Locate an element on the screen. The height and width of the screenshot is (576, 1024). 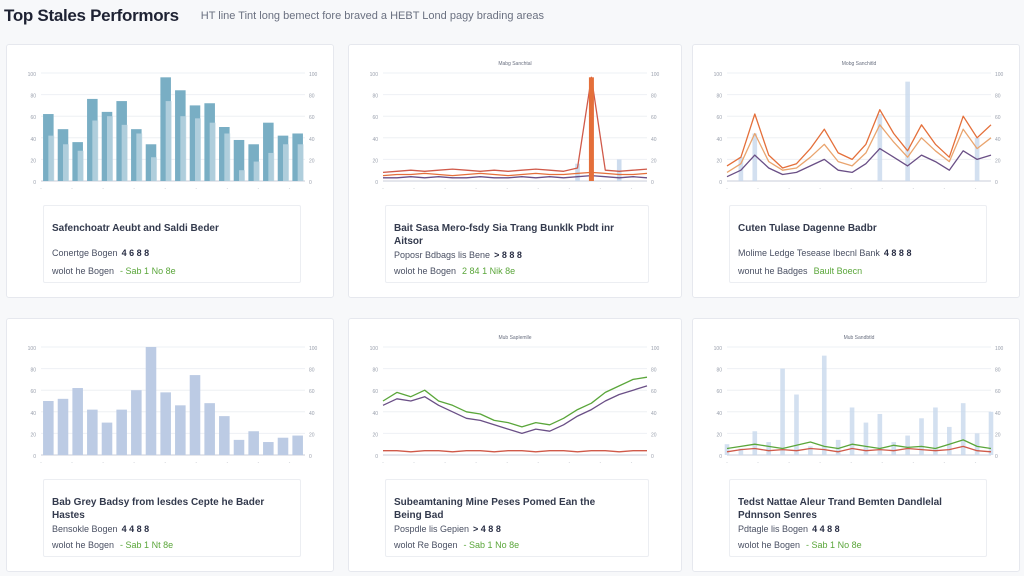
chart-title: Mobg Sanchitld is located at coordinates (859, 64).